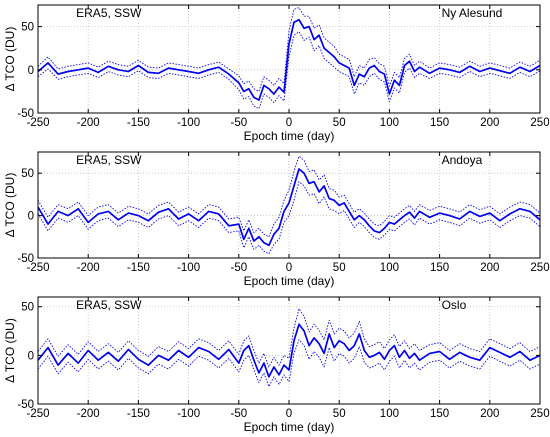 This screenshot has width=550, height=437. What do you see at coordinates (472, 13) in the screenshot?
I see `station-label: Ny Alesund` at bounding box center [472, 13].